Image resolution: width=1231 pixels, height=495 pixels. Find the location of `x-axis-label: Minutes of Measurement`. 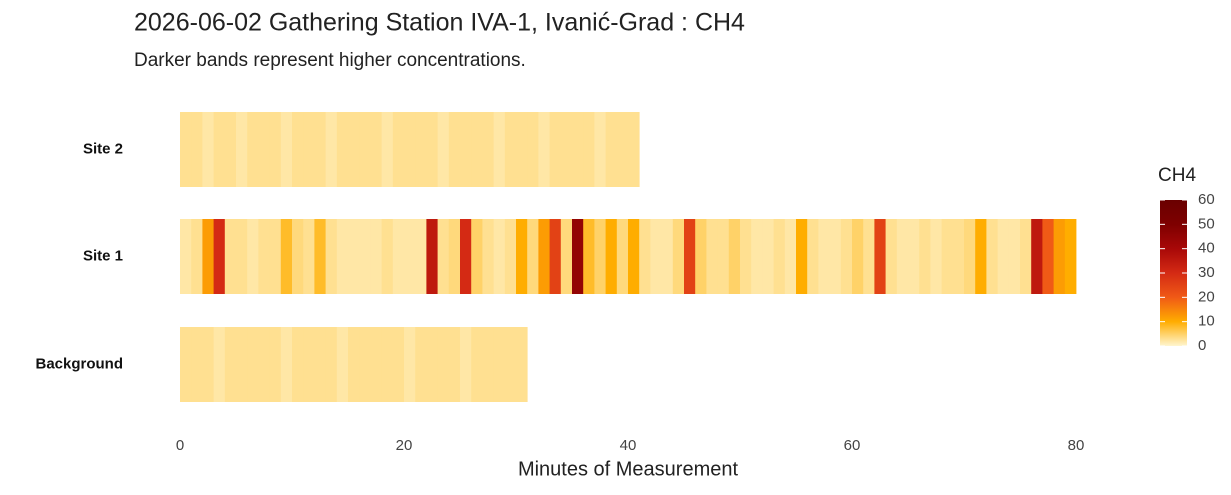

x-axis-label: Minutes of Measurement is located at coordinates (628, 469).